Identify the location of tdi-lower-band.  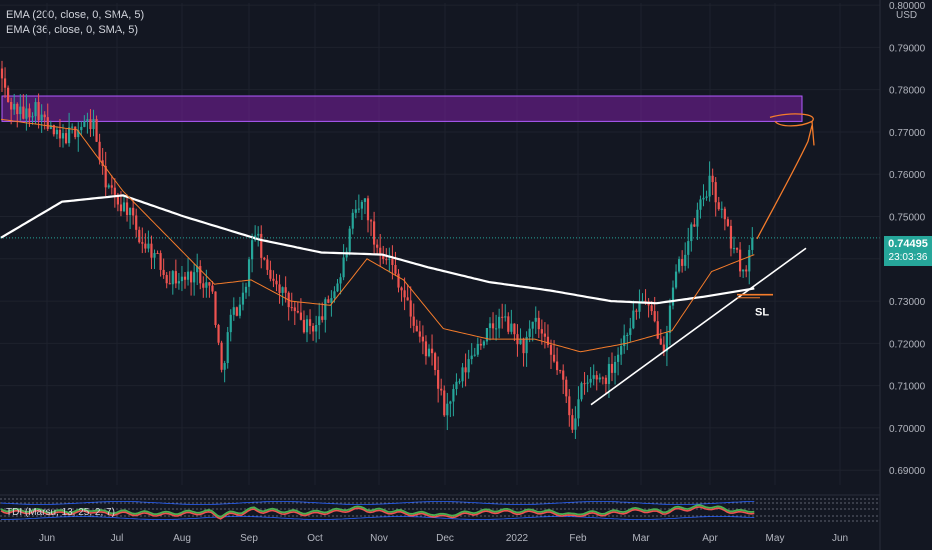
(378, 518).